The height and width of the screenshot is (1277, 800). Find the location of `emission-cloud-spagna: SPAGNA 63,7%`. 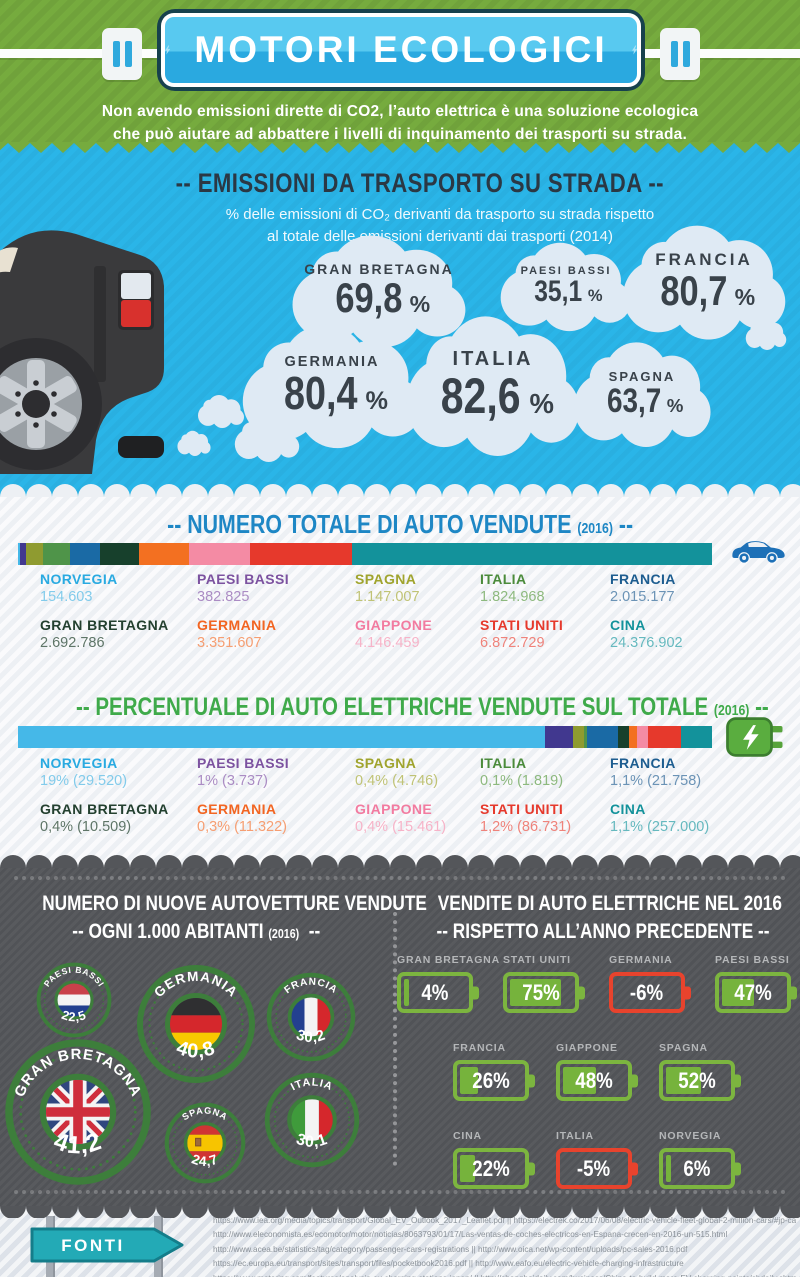

emission-cloud-spagna: SPAGNA 63,7% is located at coordinates (642, 393).